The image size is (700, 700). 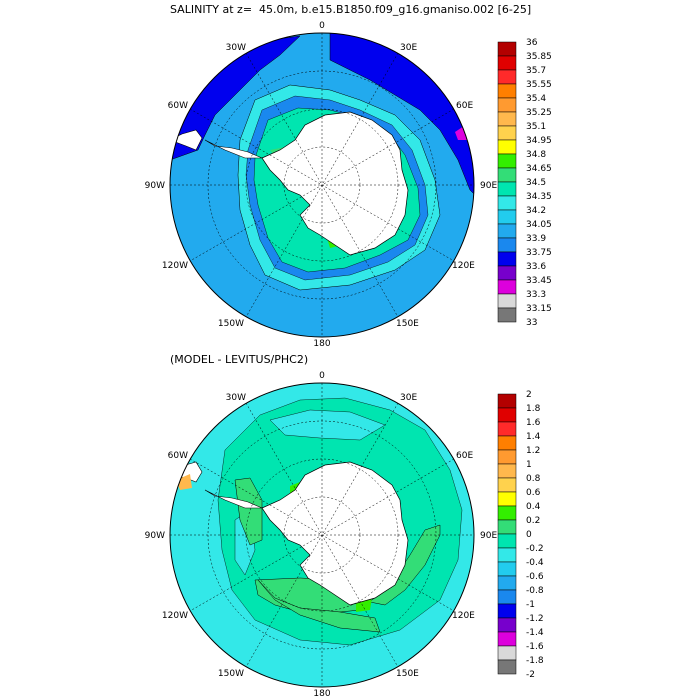 What do you see at coordinates (231, 324) in the screenshot?
I see `top-lon-label-150w: 150W` at bounding box center [231, 324].